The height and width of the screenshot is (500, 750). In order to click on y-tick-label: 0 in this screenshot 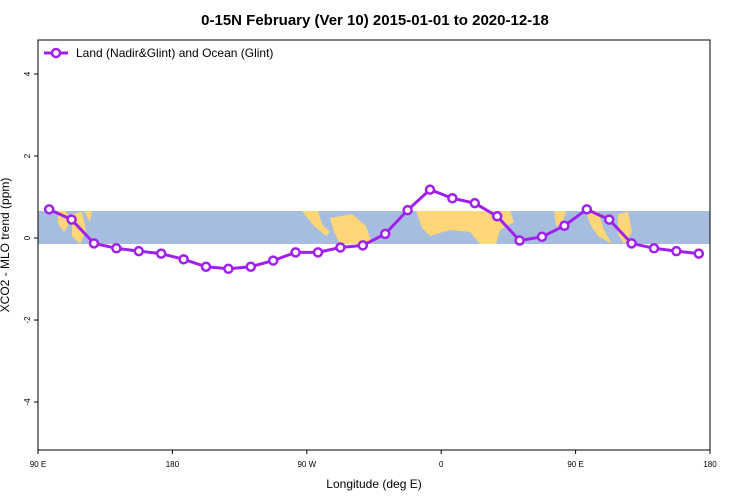, I will do `click(27, 237)`.